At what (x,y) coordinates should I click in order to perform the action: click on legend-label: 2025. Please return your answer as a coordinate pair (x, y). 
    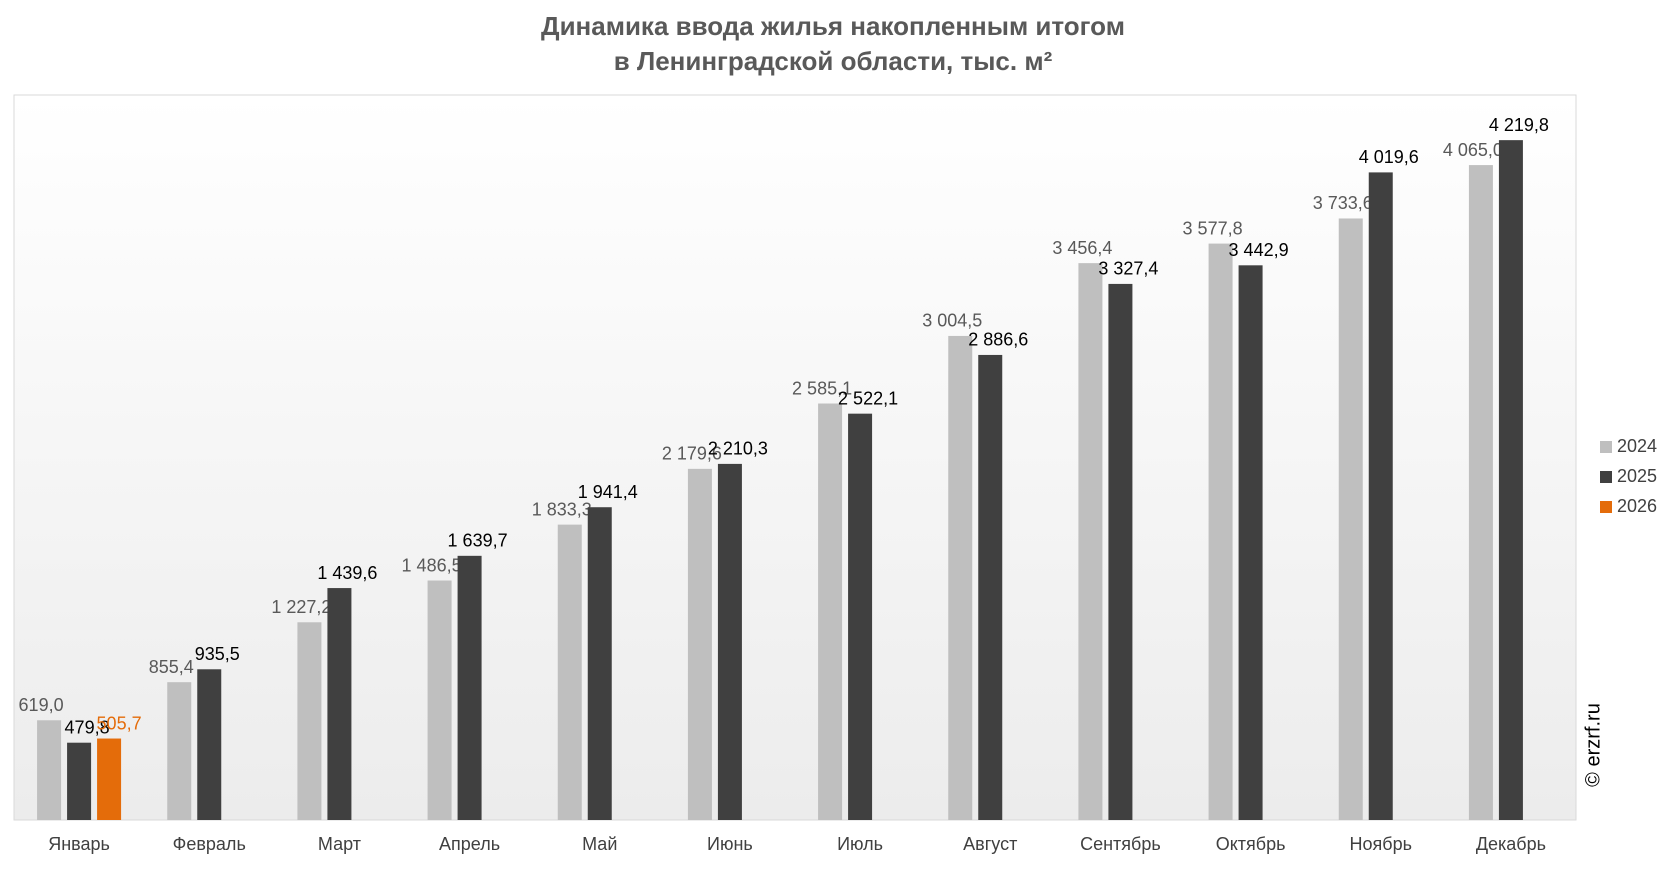
    Looking at the image, I should click on (1637, 476).